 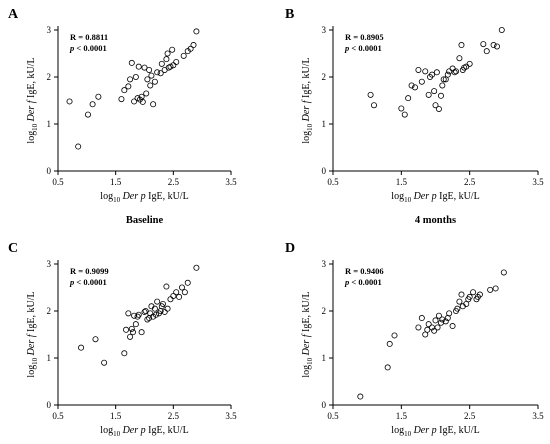 I want to click on y-tick-label: 3, so click(x=49, y=30).